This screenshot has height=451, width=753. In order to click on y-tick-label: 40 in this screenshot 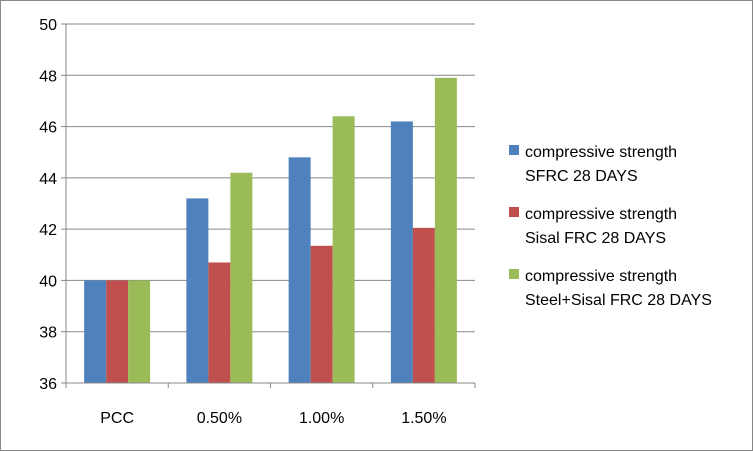, I will do `click(48, 281)`.